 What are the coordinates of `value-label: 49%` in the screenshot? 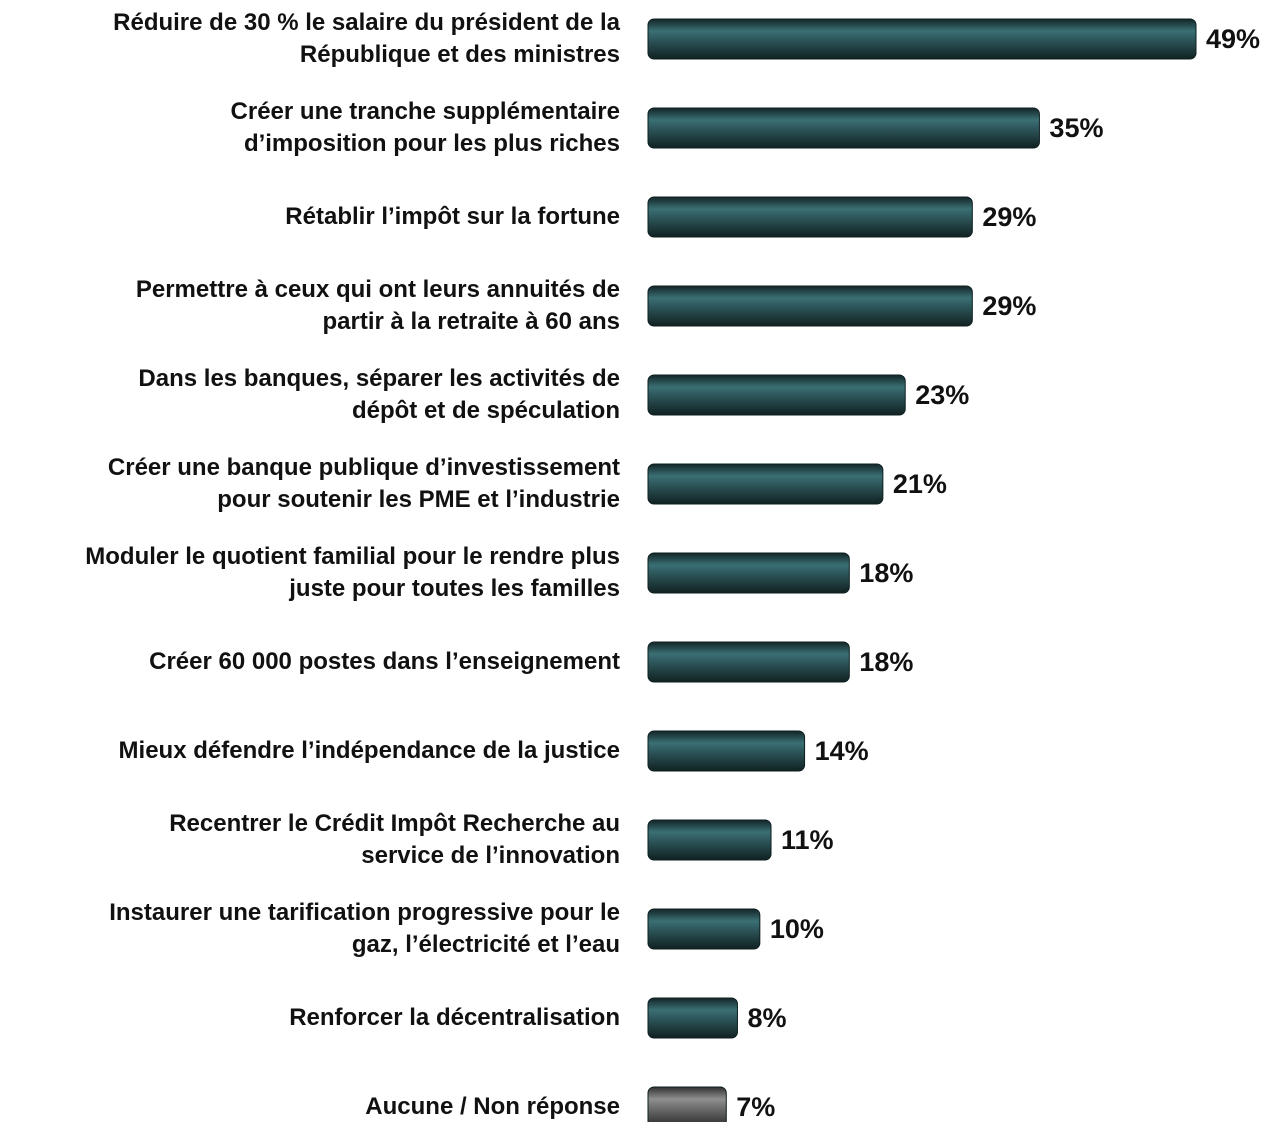 It's located at (1233, 39).